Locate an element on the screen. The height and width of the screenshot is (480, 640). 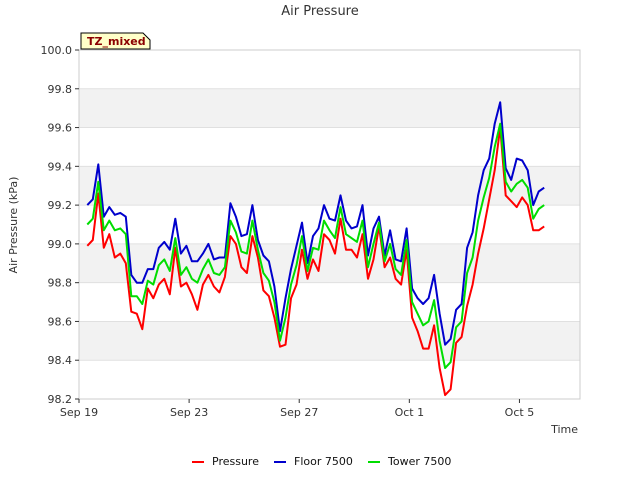
y-tick-label: 100.0 is located at coordinates (57, 50).